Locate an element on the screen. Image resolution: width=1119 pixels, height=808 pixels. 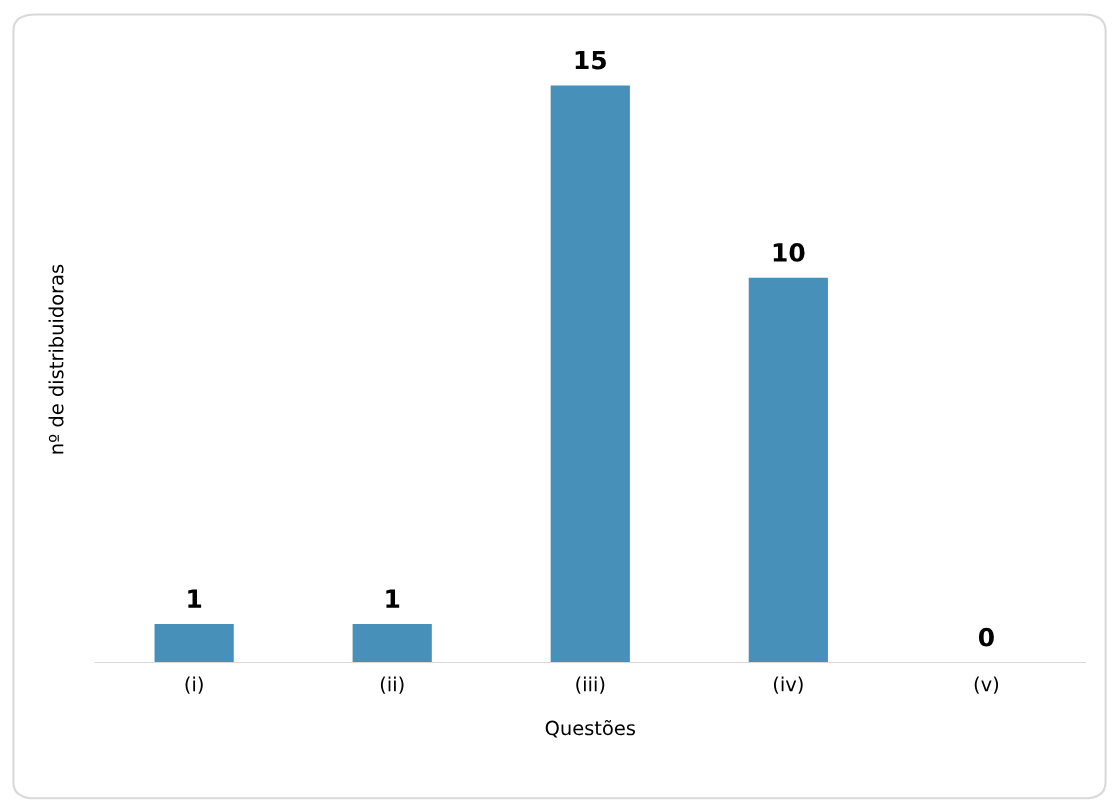
data-label: 15 is located at coordinates (590, 60).